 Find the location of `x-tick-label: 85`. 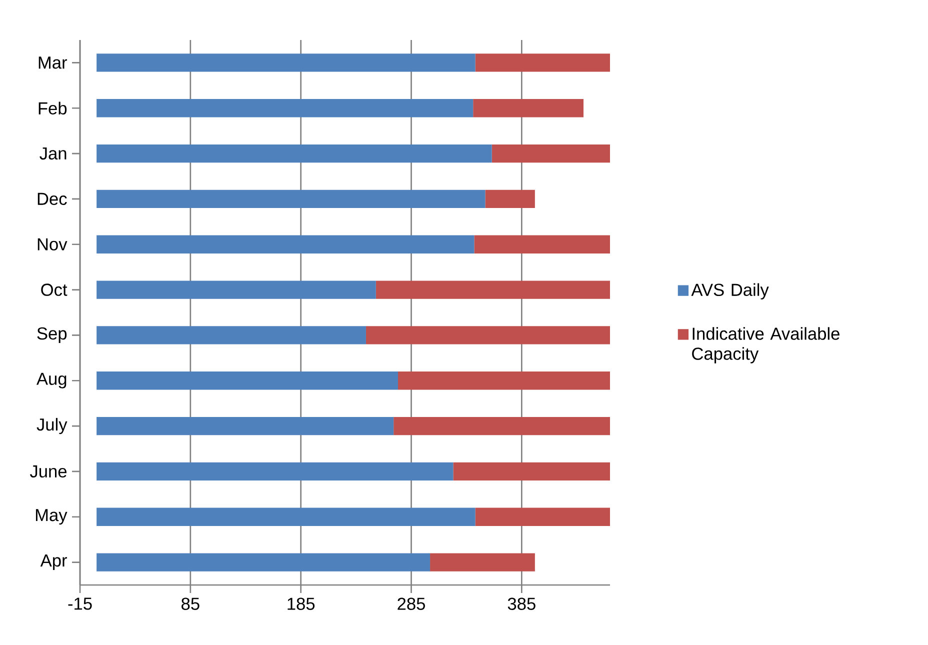

x-tick-label: 85 is located at coordinates (191, 604).